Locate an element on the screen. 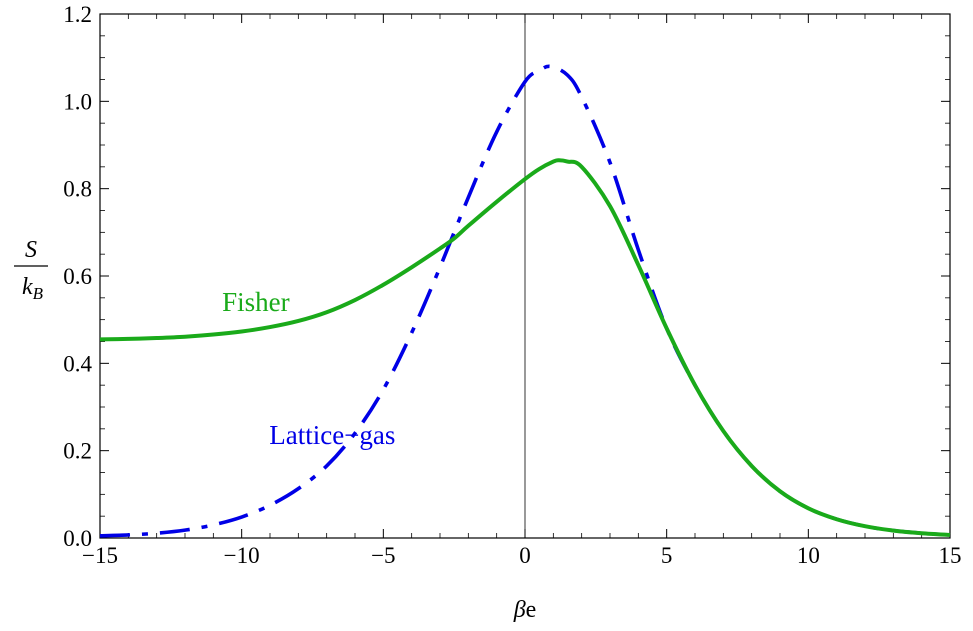  y-tick-label: 1.0 is located at coordinates (77, 101).